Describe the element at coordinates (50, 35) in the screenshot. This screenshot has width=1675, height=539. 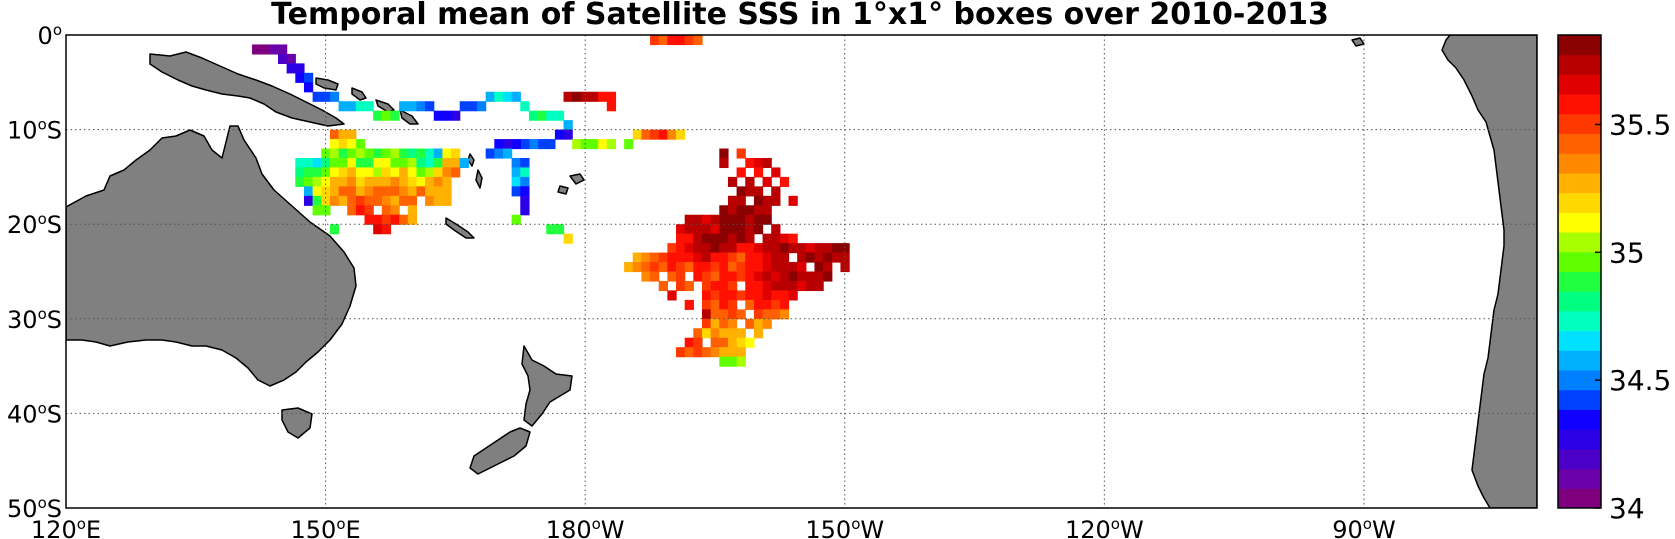
I see `latitude-tick-label: 0o` at that location.